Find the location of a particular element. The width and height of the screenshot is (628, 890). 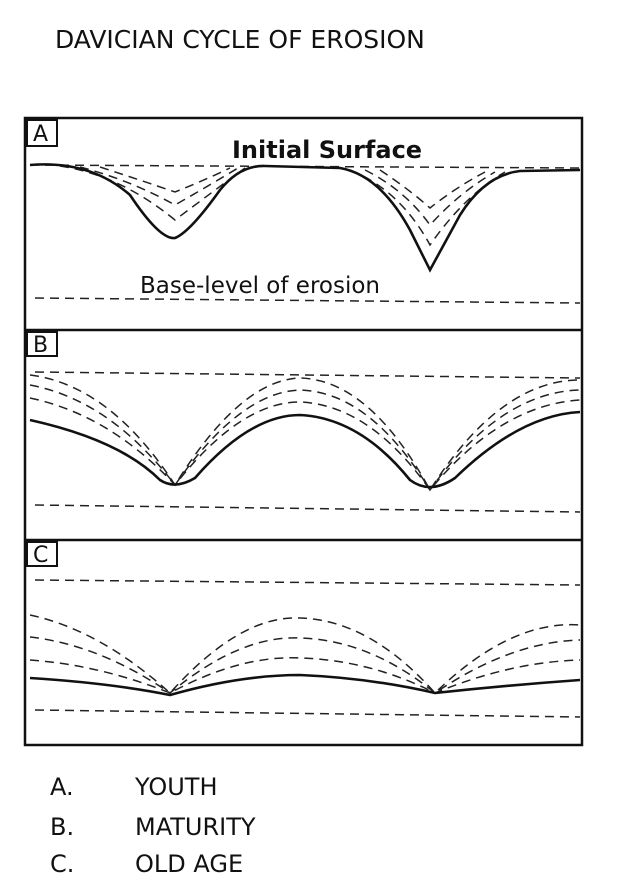

legend-key: B. is located at coordinates (62, 827).